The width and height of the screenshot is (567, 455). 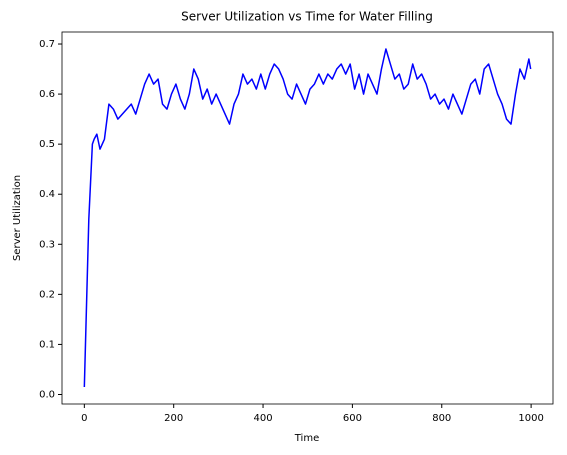 What do you see at coordinates (47, 144) in the screenshot?
I see `y-tick-label: 0.5` at bounding box center [47, 144].